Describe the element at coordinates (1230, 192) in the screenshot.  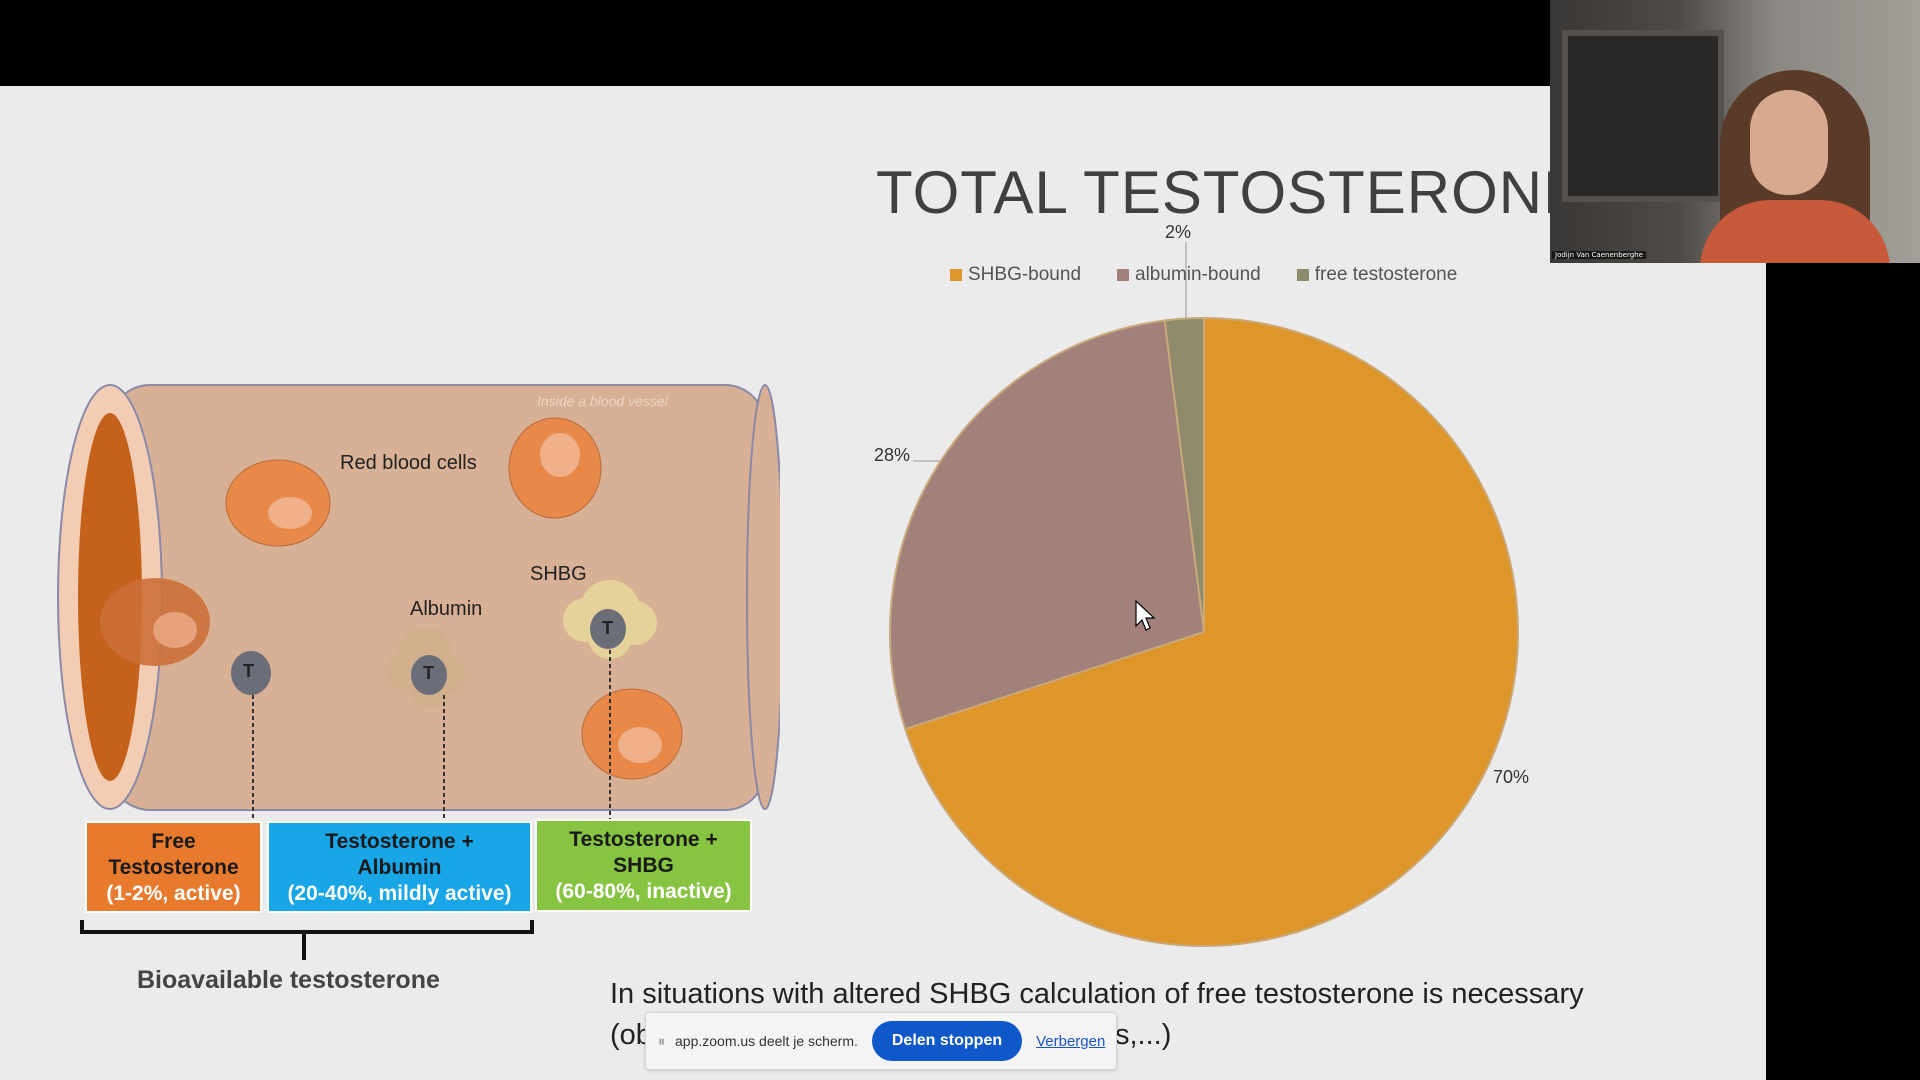
I see `slide-title: TOTAL TESTOSTERONE` at that location.